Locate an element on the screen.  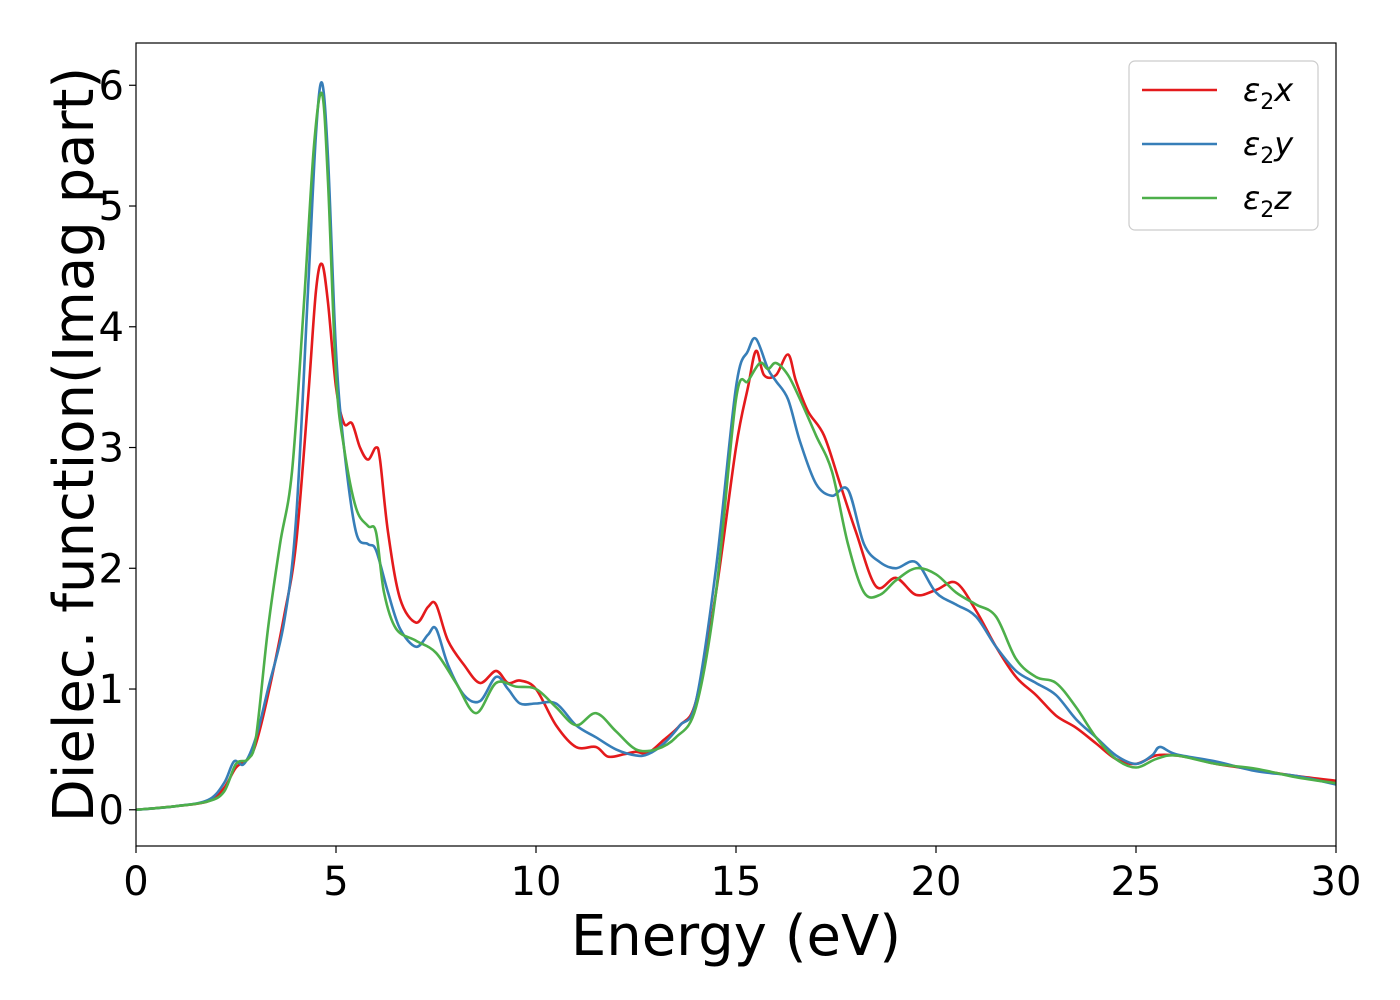
legend-suffix: z is located at coordinates (1282, 198).